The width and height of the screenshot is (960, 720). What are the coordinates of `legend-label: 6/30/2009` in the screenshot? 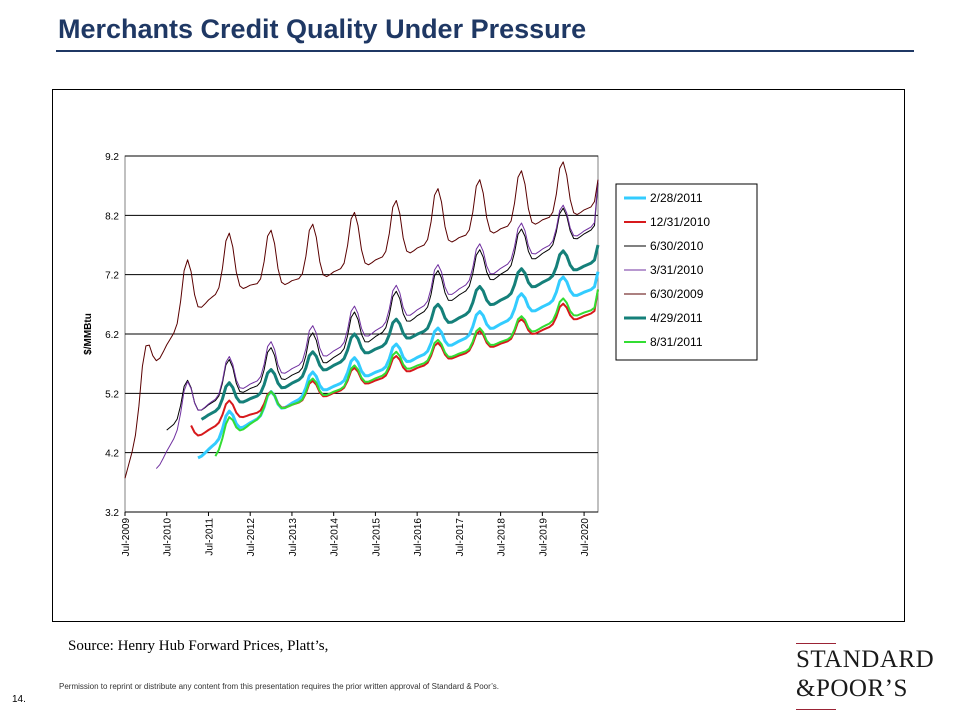 It's located at (677, 294).